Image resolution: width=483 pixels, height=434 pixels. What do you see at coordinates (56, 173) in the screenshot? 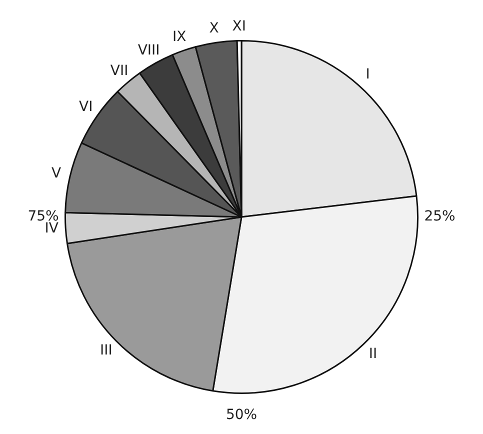
I see `slice-label: V` at bounding box center [56, 173].